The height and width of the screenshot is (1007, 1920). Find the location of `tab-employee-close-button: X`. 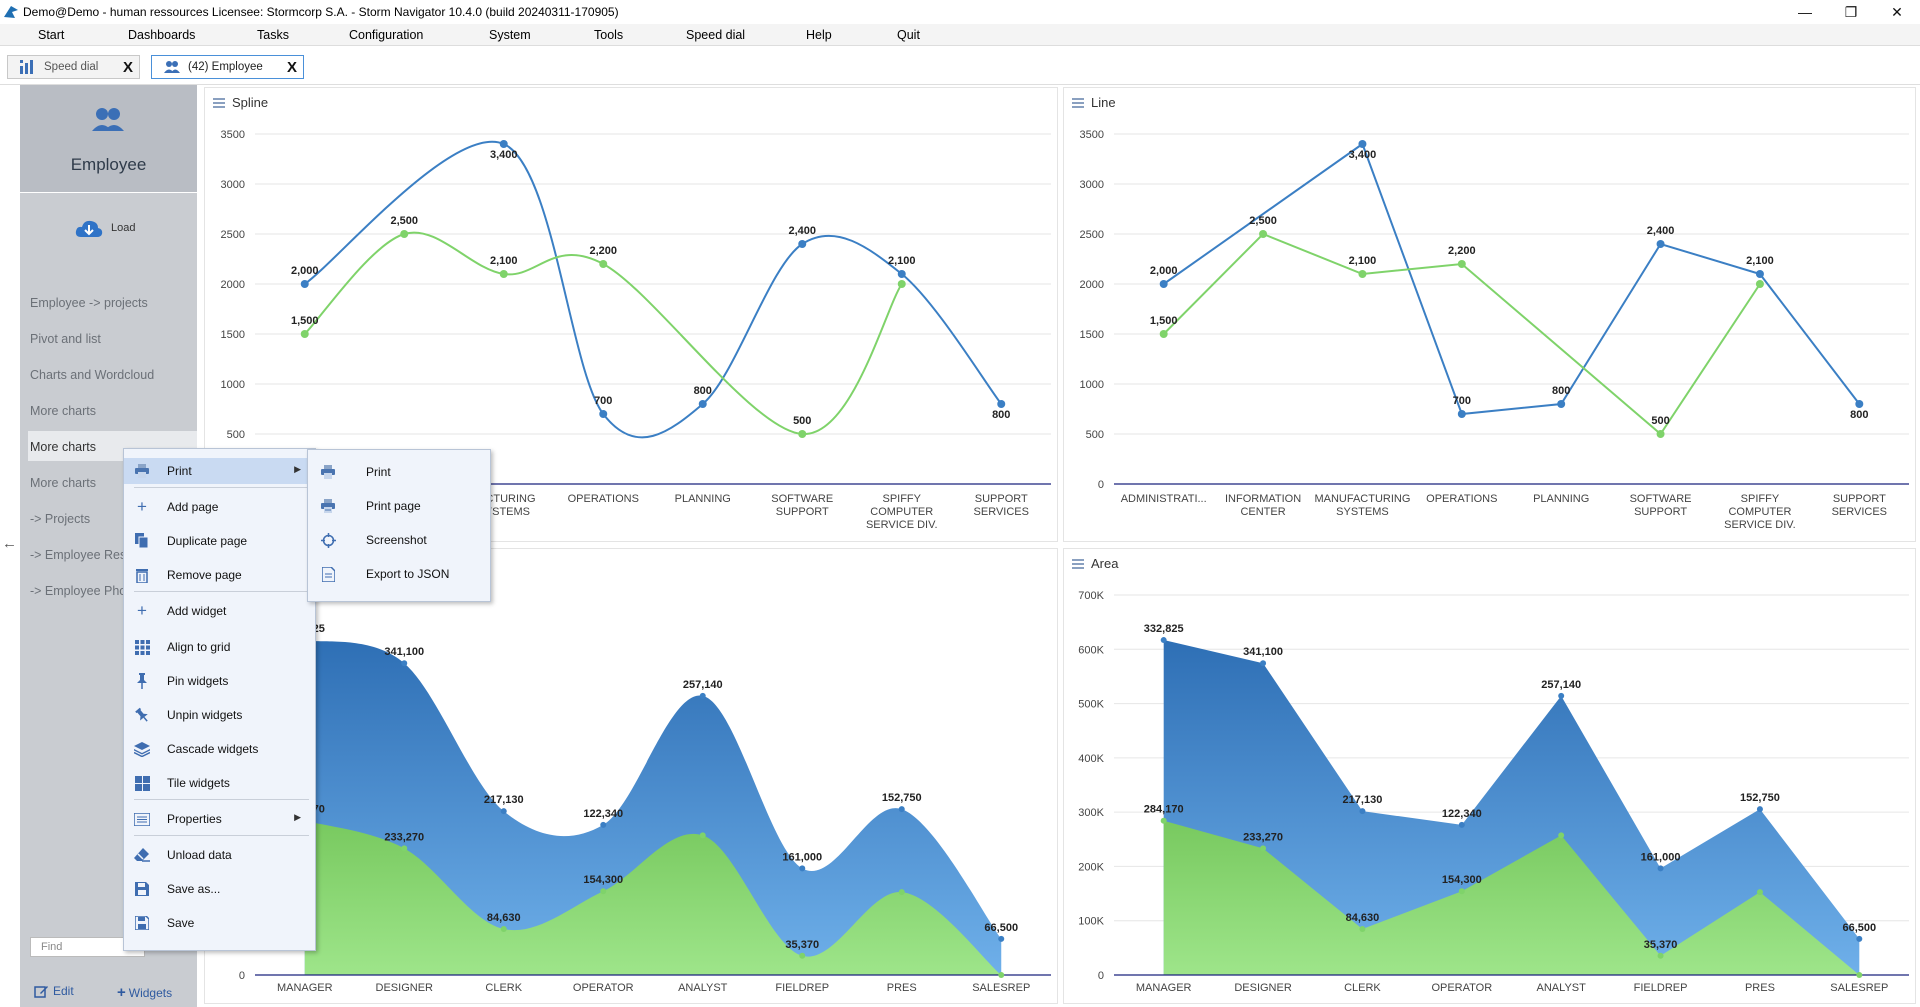

tab-employee-close-button: X is located at coordinates (291, 67).